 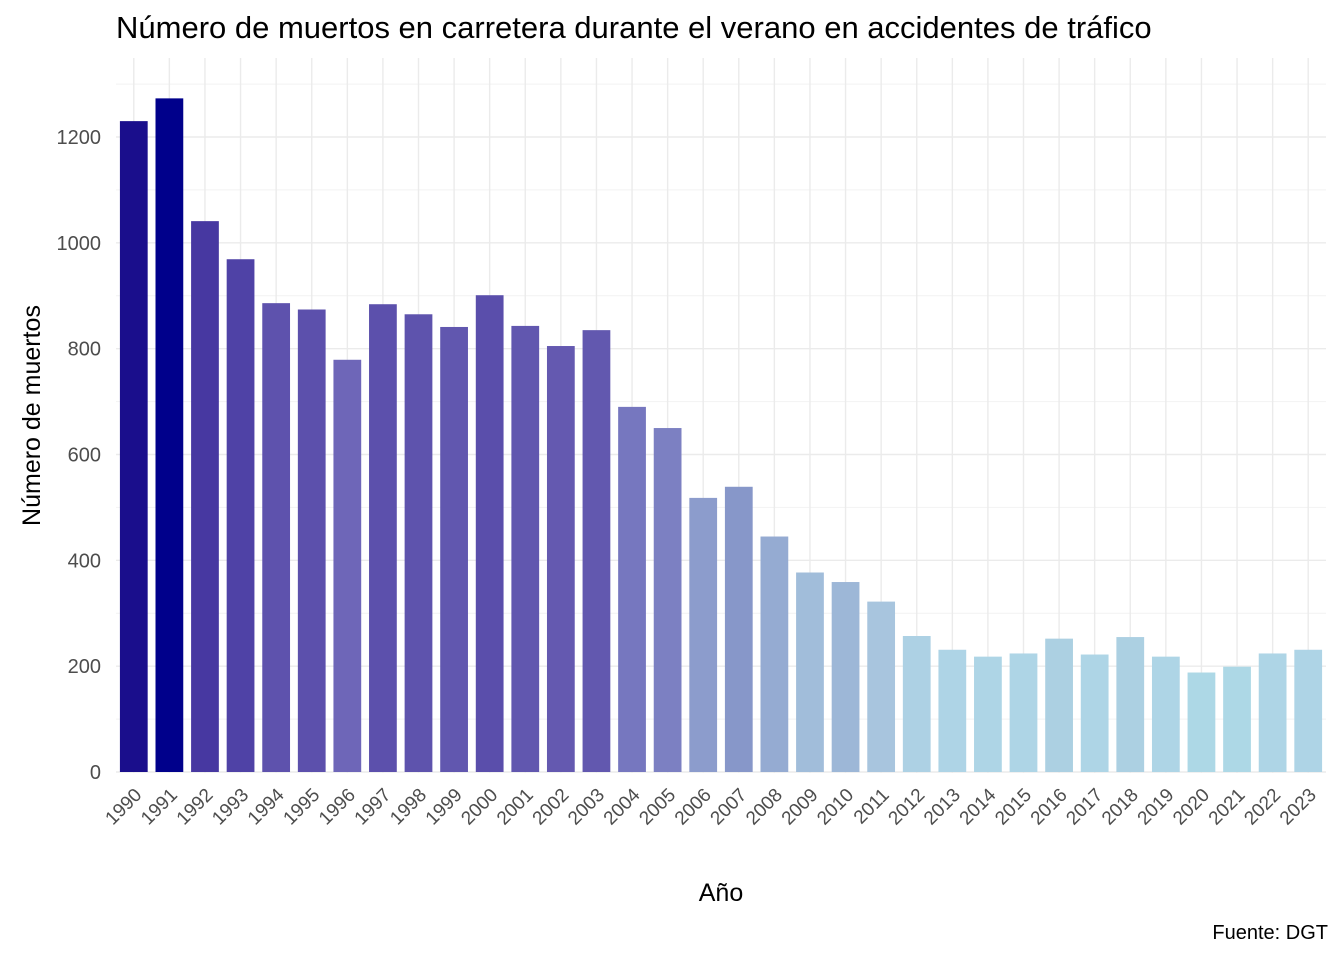 What do you see at coordinates (622, 806) in the screenshot?
I see `x-tick-label: 2004` at bounding box center [622, 806].